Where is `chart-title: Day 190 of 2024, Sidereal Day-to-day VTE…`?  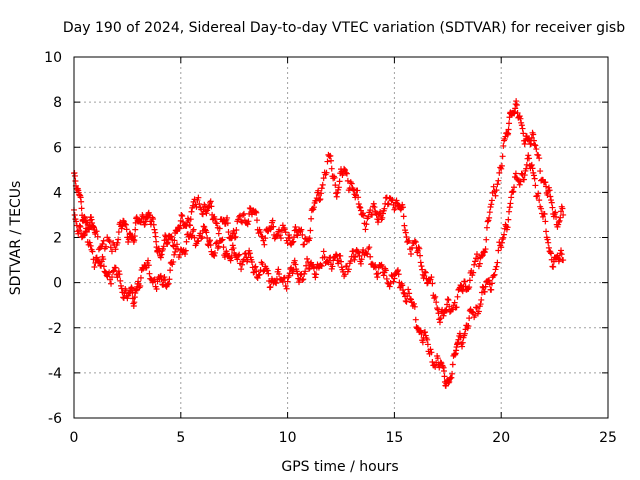 chart-title: Day 190 of 2024, Sidereal Day-to-day VTE… is located at coordinates (344, 28).